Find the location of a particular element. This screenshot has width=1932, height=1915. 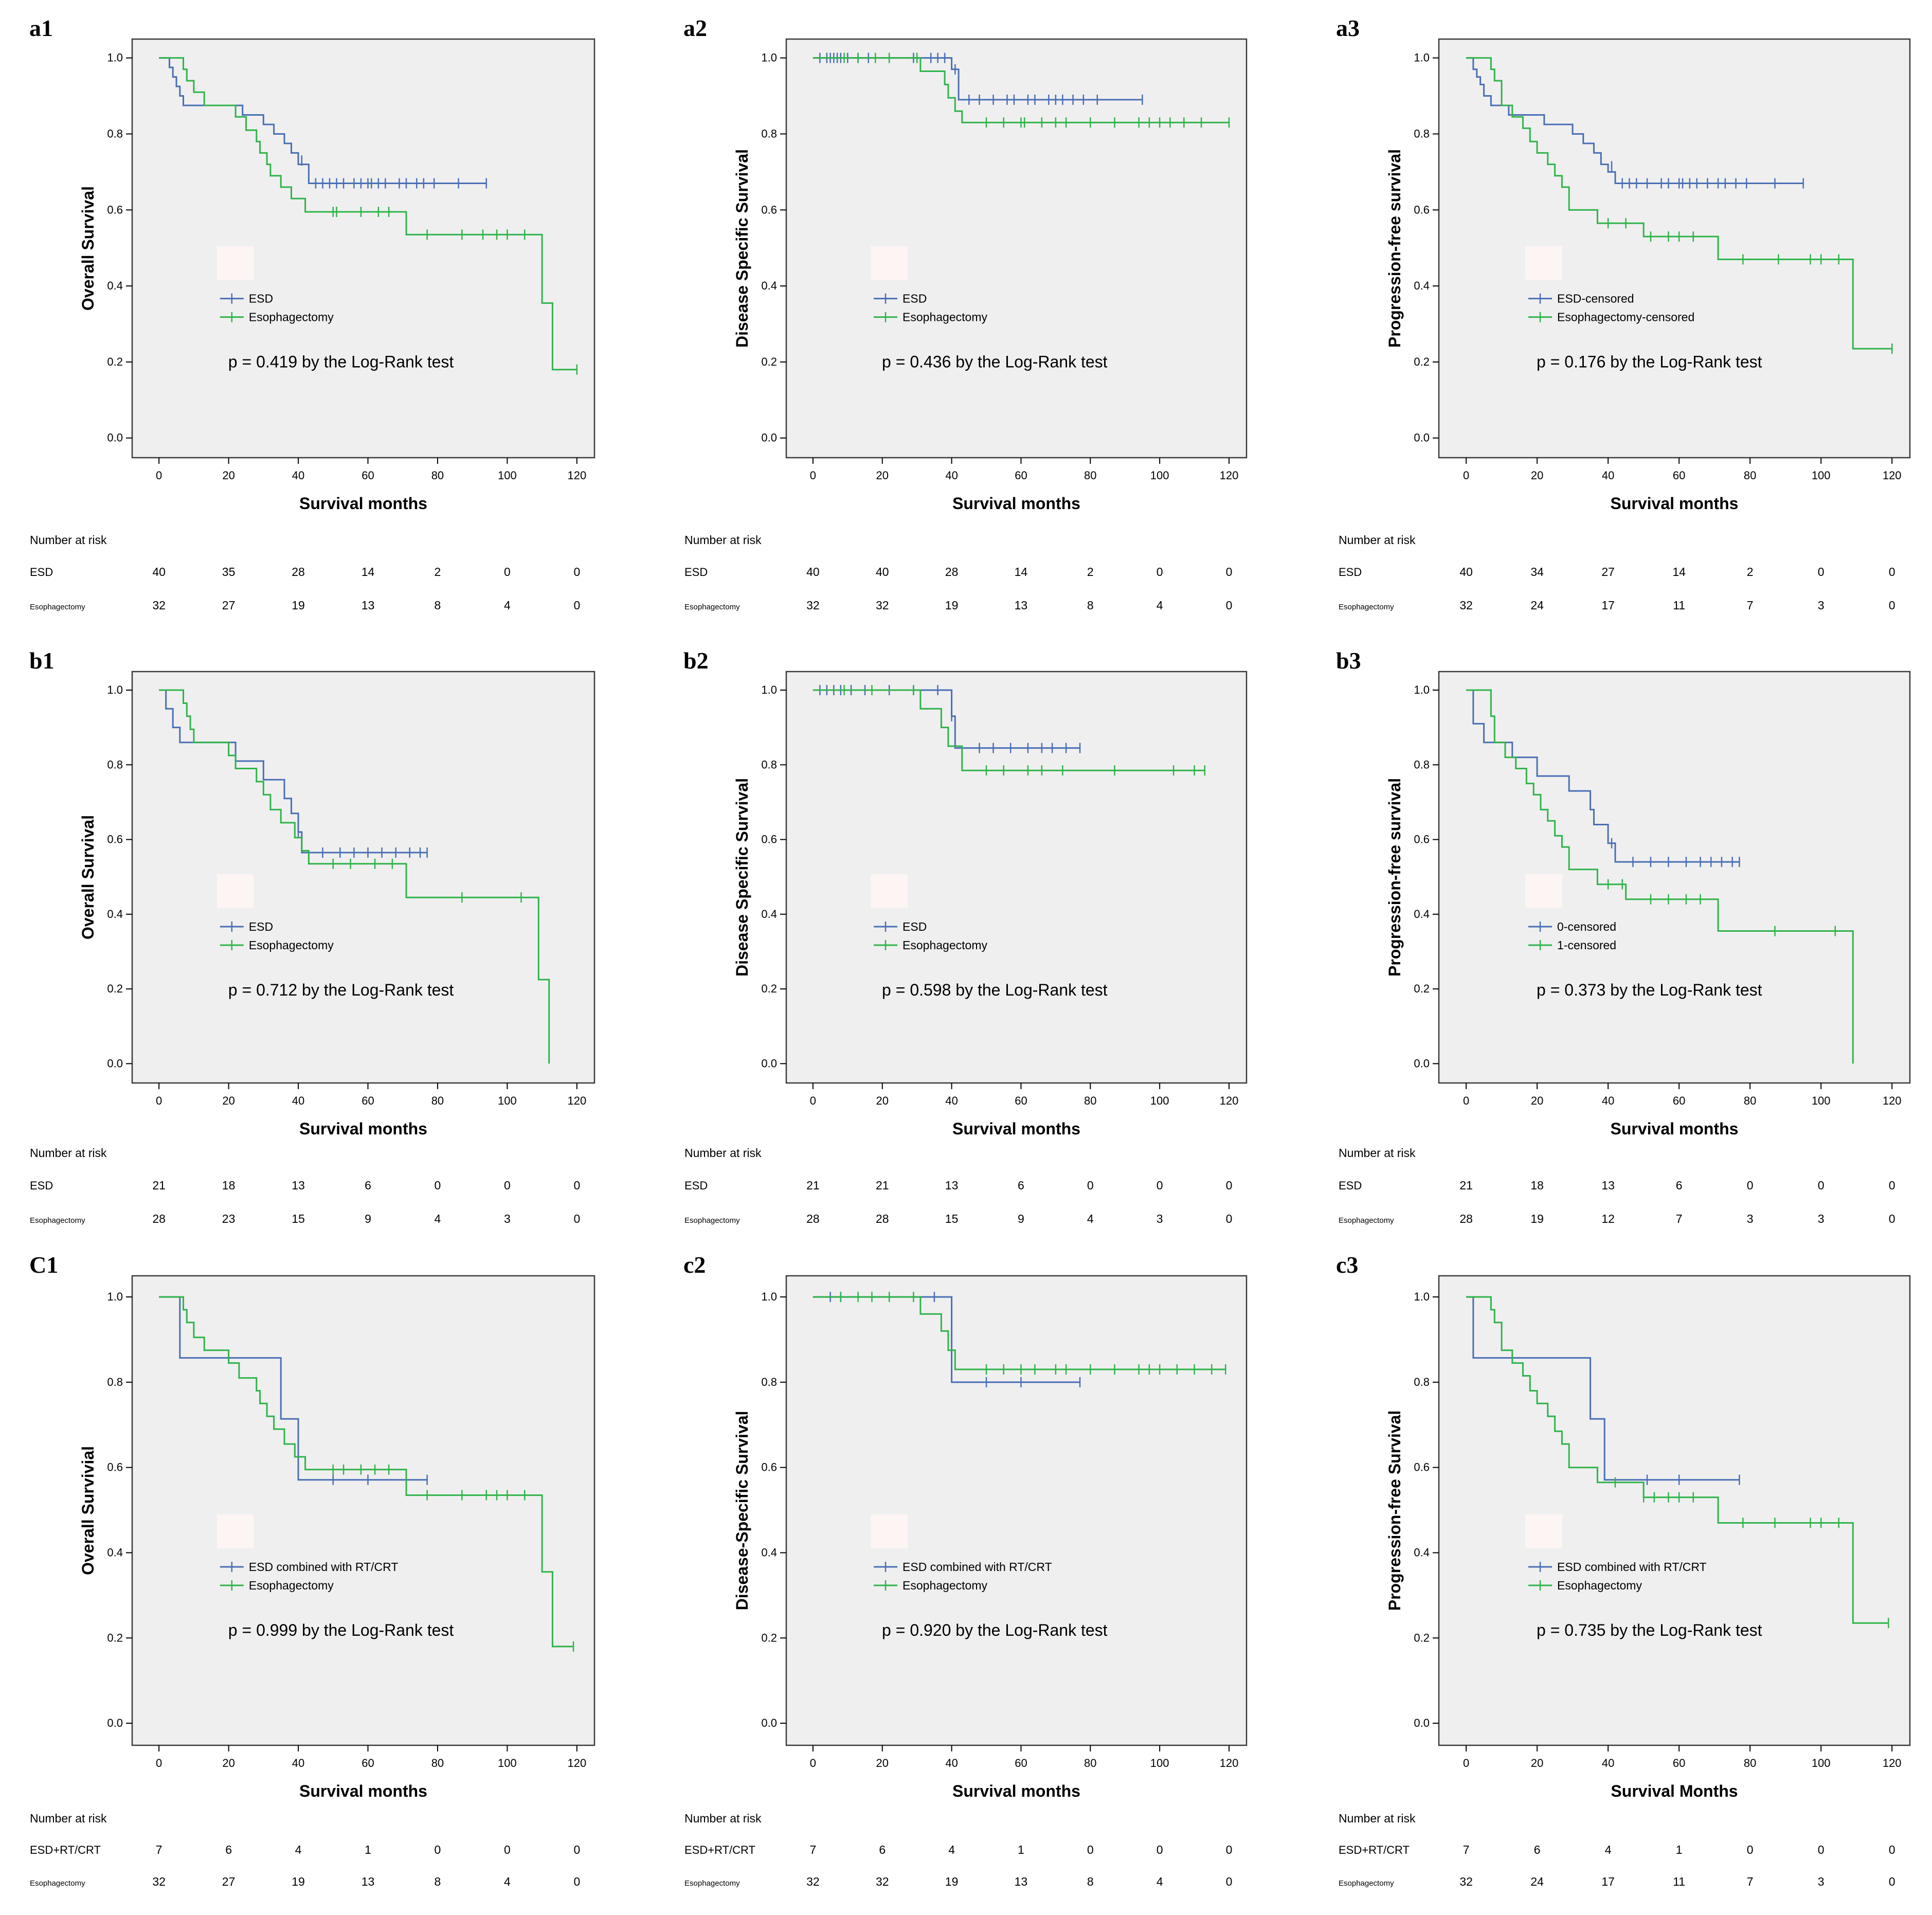

risk-row-label: ESD+RT/CRT is located at coordinates (719, 1850).